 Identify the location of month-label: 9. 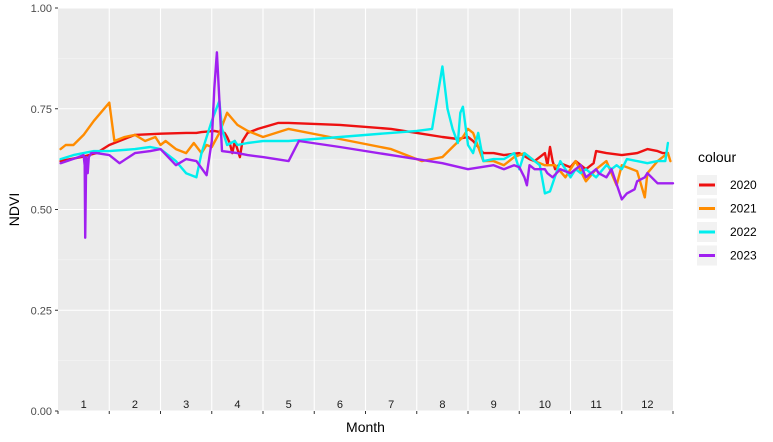
(494, 405).